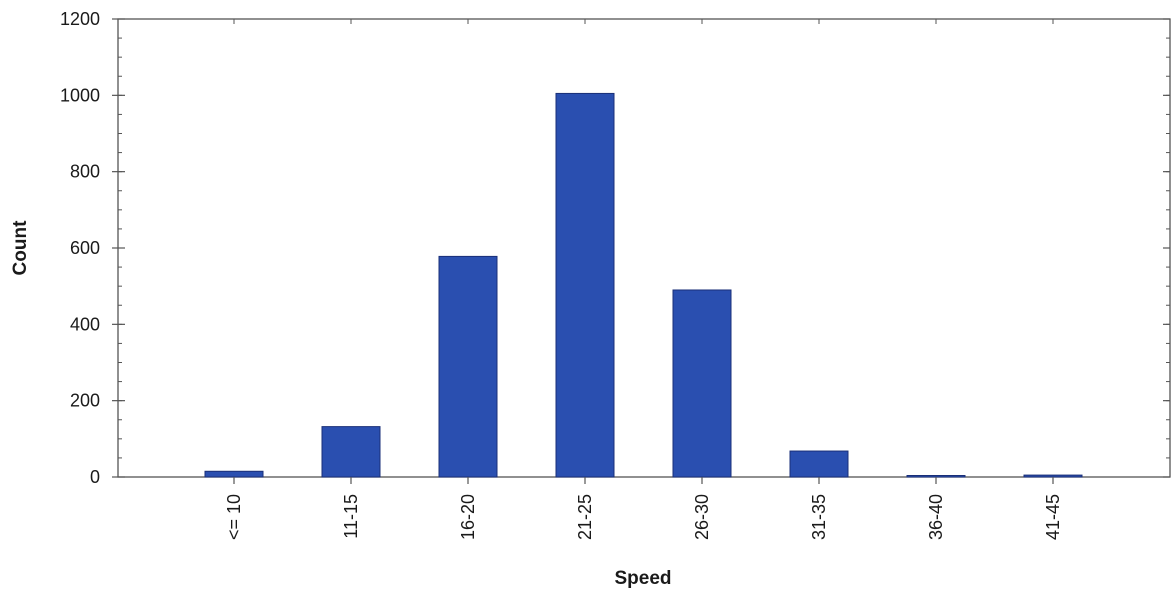 Image resolution: width=1175 pixels, height=592 pixels. Describe the element at coordinates (20, 248) in the screenshot. I see `y-axis-title: Count` at that location.